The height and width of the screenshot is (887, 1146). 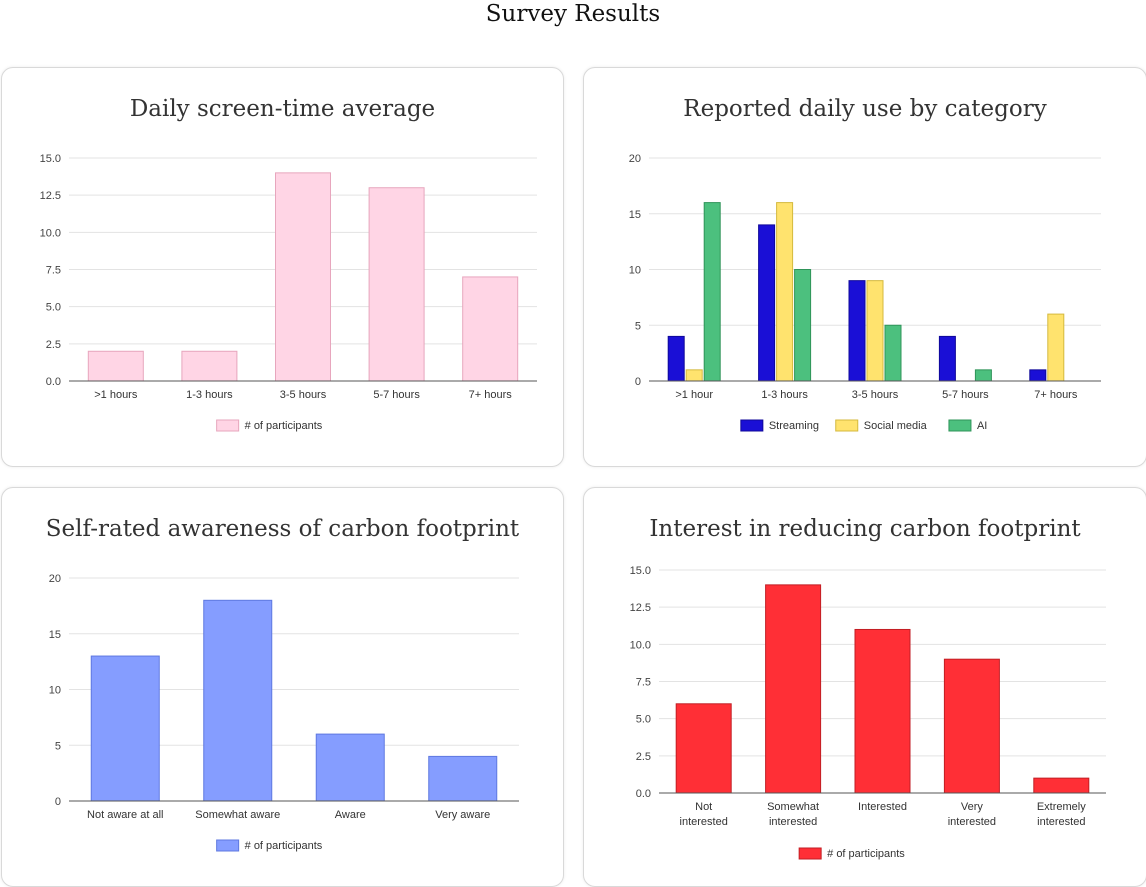 What do you see at coordinates (703, 807) in the screenshot?
I see `x-tick-label: Not` at bounding box center [703, 807].